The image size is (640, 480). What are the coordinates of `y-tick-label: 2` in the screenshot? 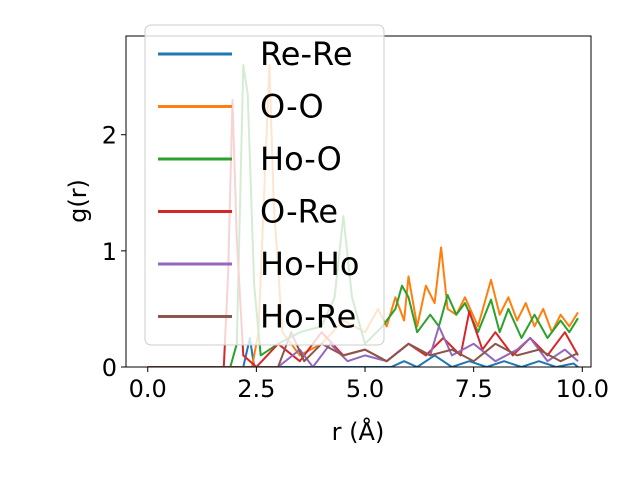 It's located at (109, 136).